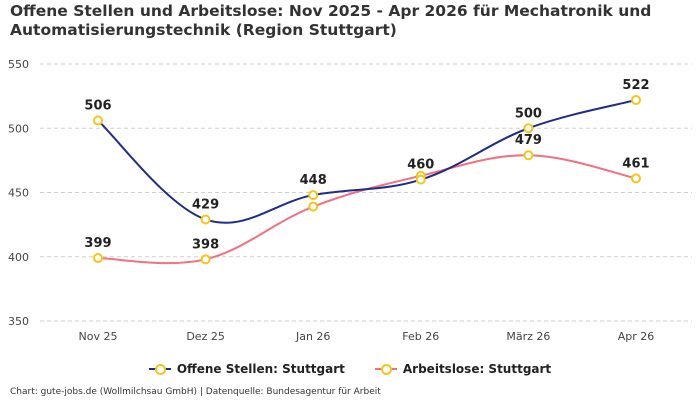  What do you see at coordinates (159, 369) in the screenshot?
I see `legend-swatch-offene-stellen` at bounding box center [159, 369].